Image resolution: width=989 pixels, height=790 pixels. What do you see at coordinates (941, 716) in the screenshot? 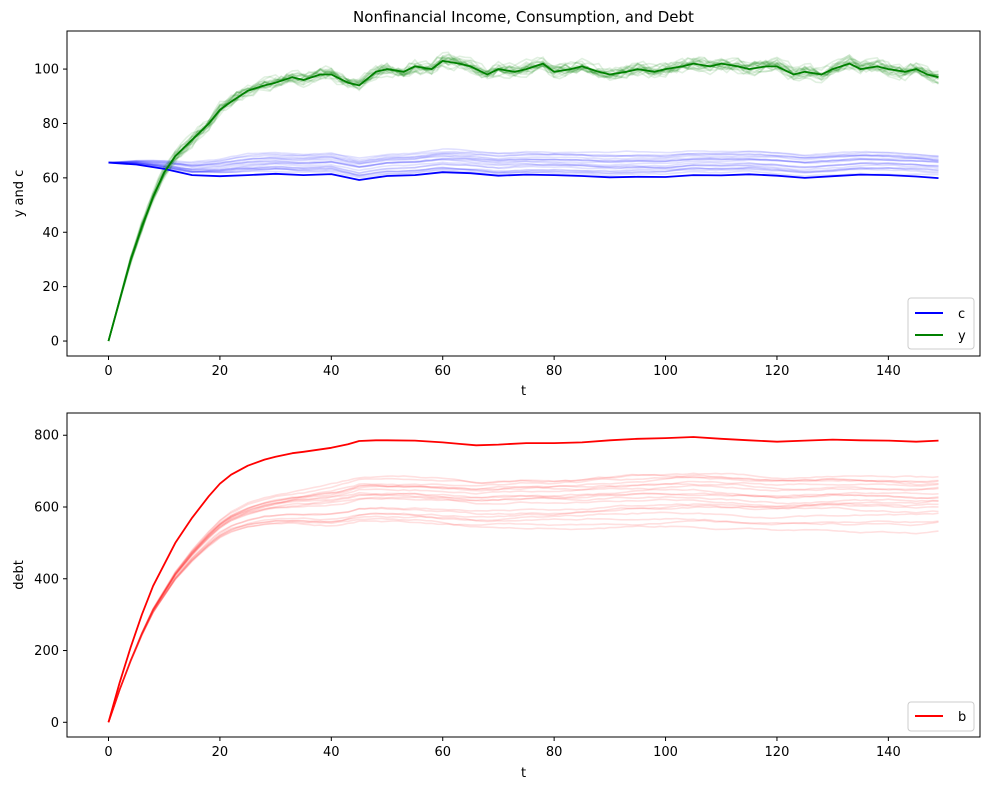
I see `legend: b` at bounding box center [941, 716].